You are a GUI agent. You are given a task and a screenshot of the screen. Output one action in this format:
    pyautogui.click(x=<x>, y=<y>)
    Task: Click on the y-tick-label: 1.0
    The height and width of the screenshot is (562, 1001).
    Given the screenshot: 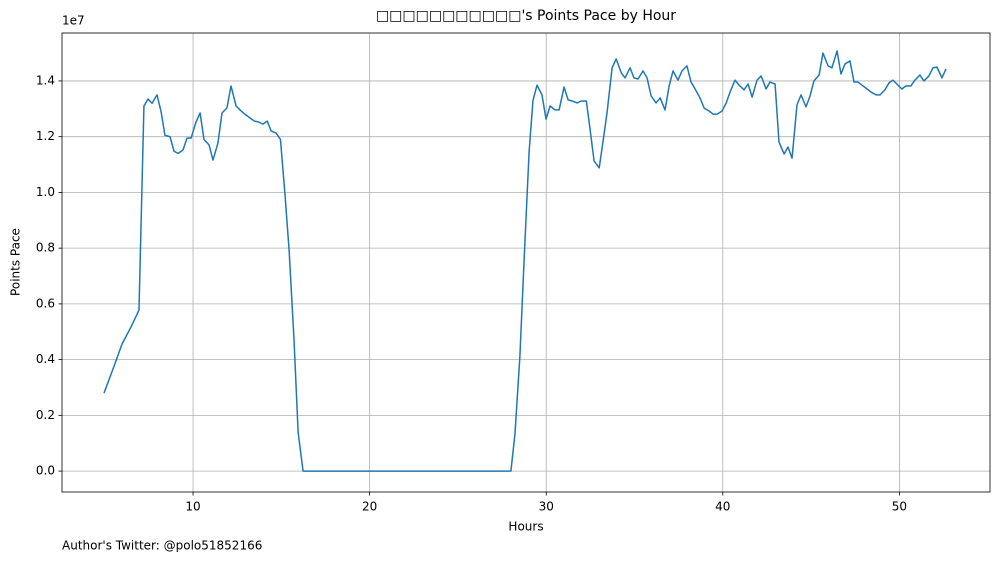 What is the action you would take?
    pyautogui.click(x=45, y=192)
    